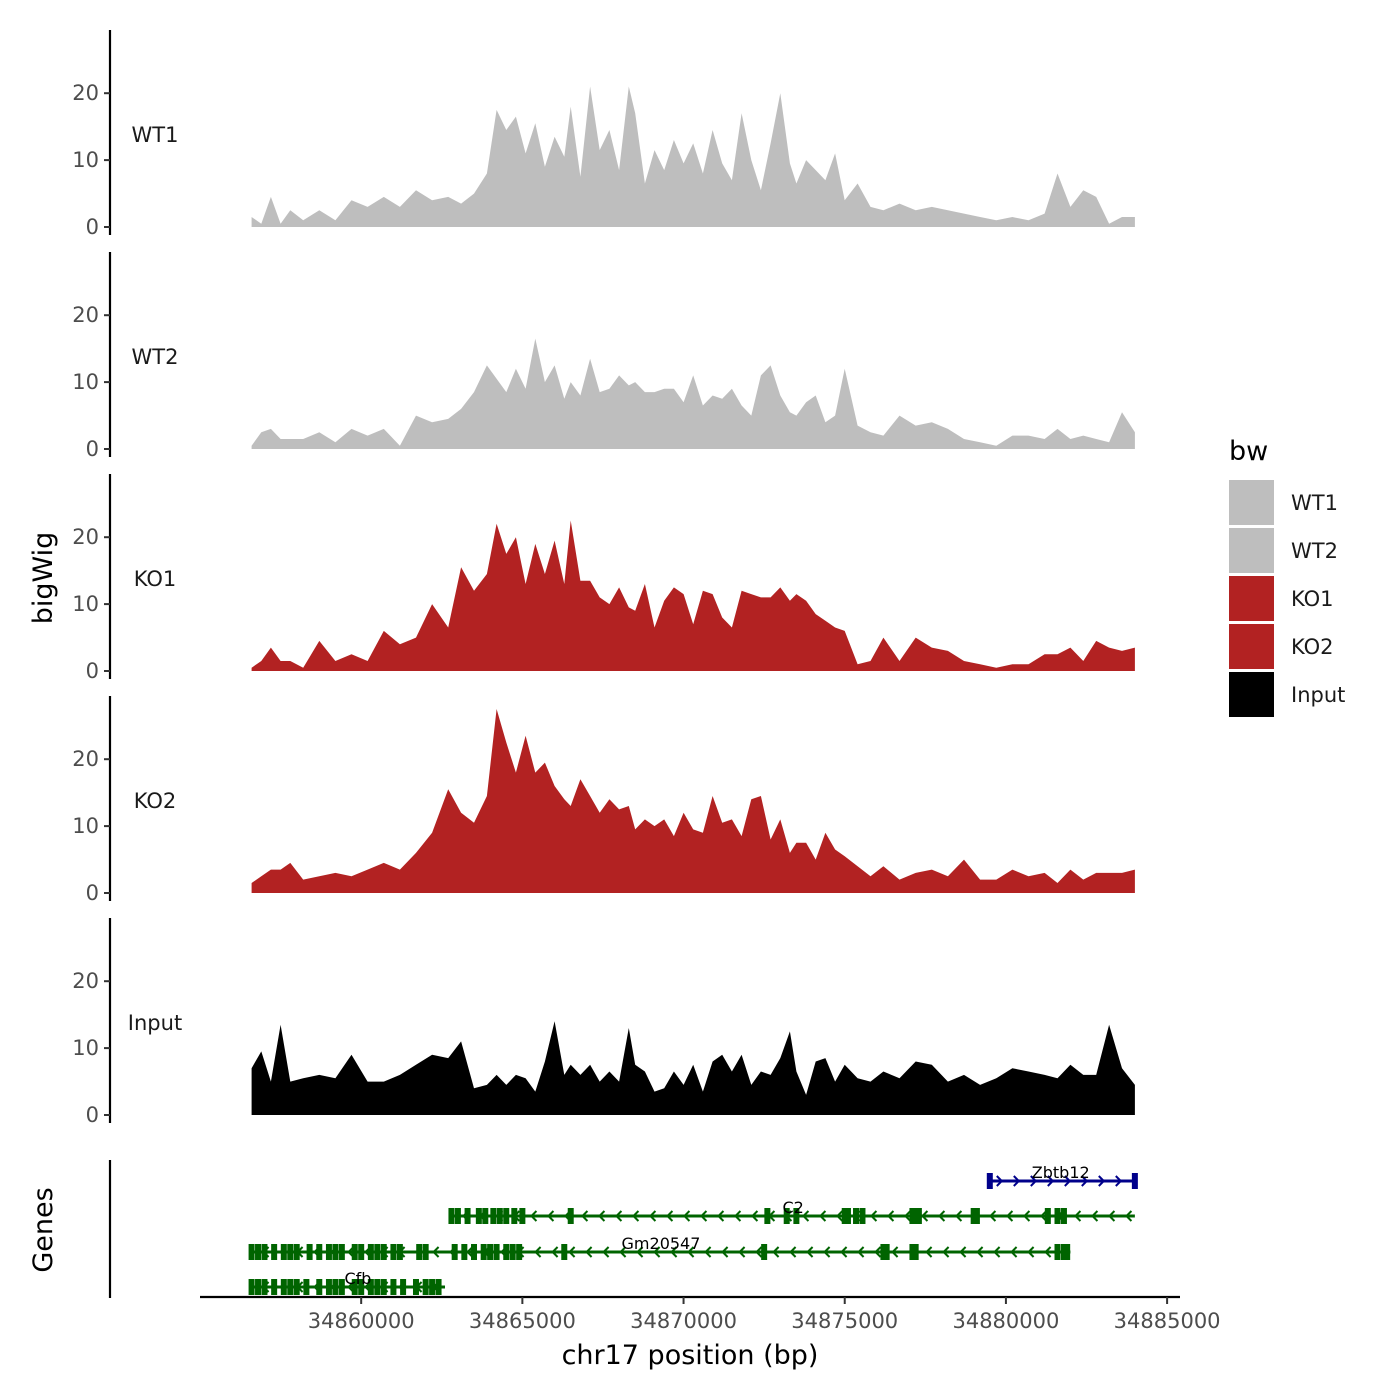 This screenshot has height=1400, width=1400. Describe the element at coordinates (85, 826) in the screenshot. I see `y-tick-label-KO2-10: 10` at that location.